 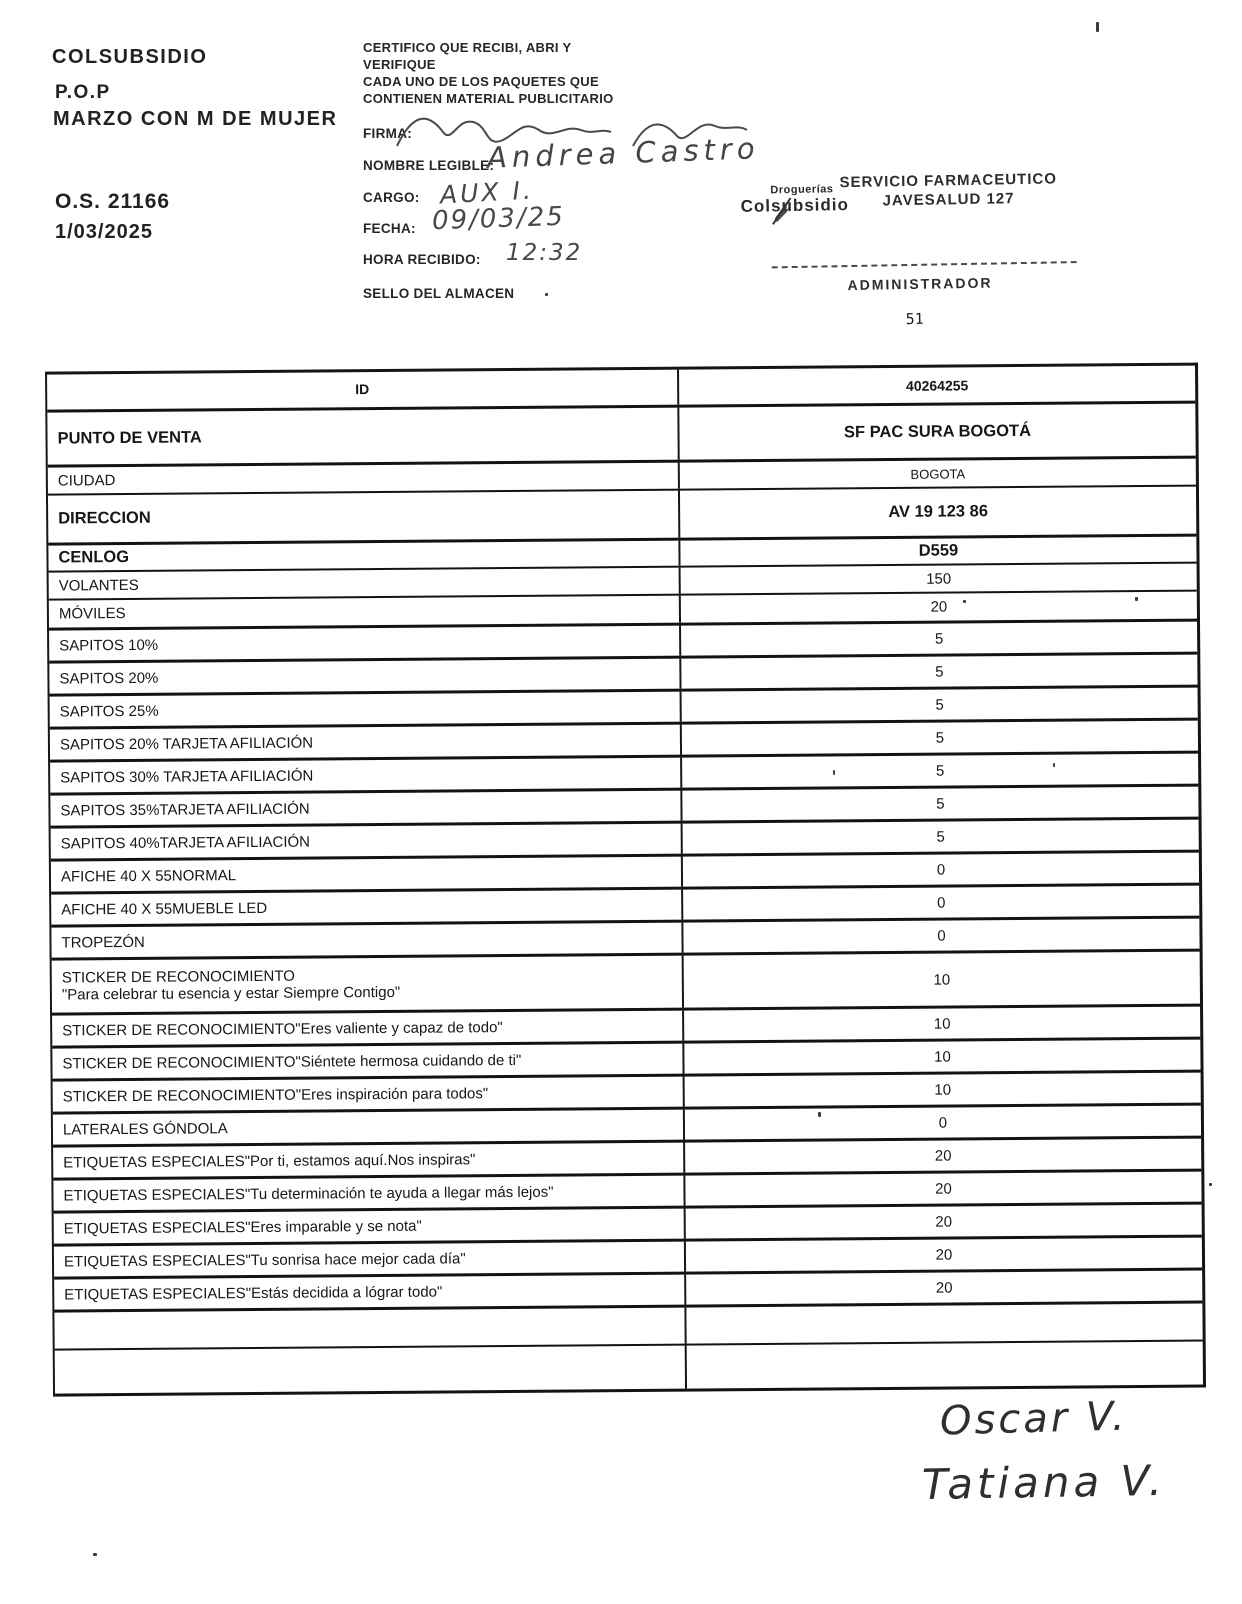 What do you see at coordinates (365, 676) in the screenshot?
I see `row-label: SAPITOS 20%` at bounding box center [365, 676].